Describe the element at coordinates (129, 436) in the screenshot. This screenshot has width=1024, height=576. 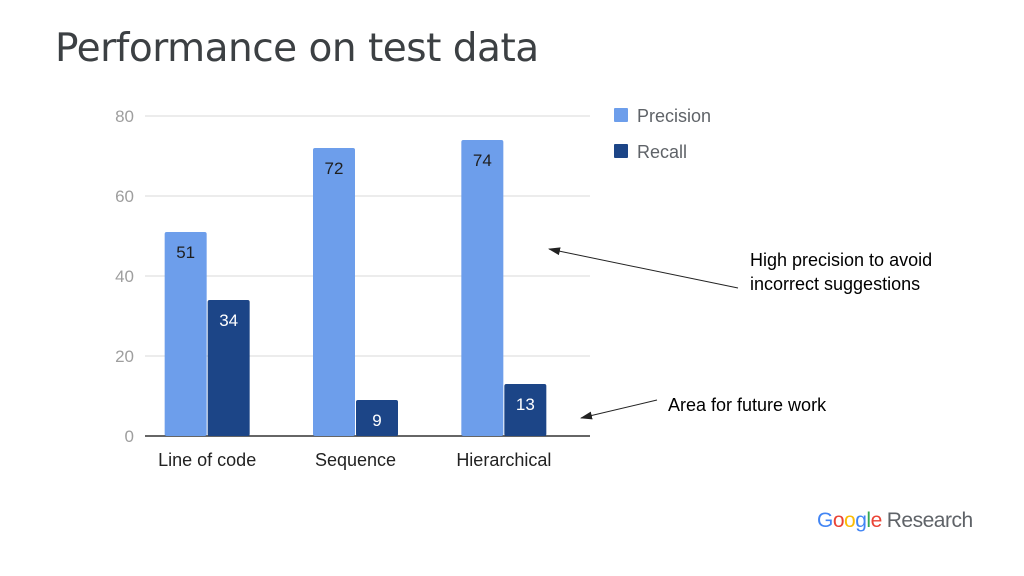
I see `y-tick-label: 0` at that location.